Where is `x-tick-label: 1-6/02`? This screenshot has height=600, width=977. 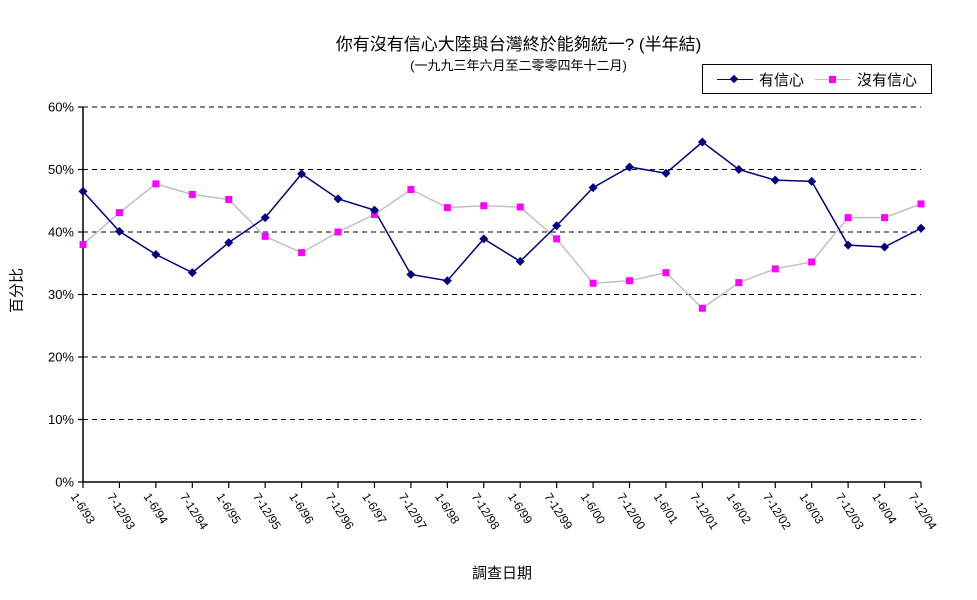 x-tick-label: 1-6/02 is located at coordinates (739, 508).